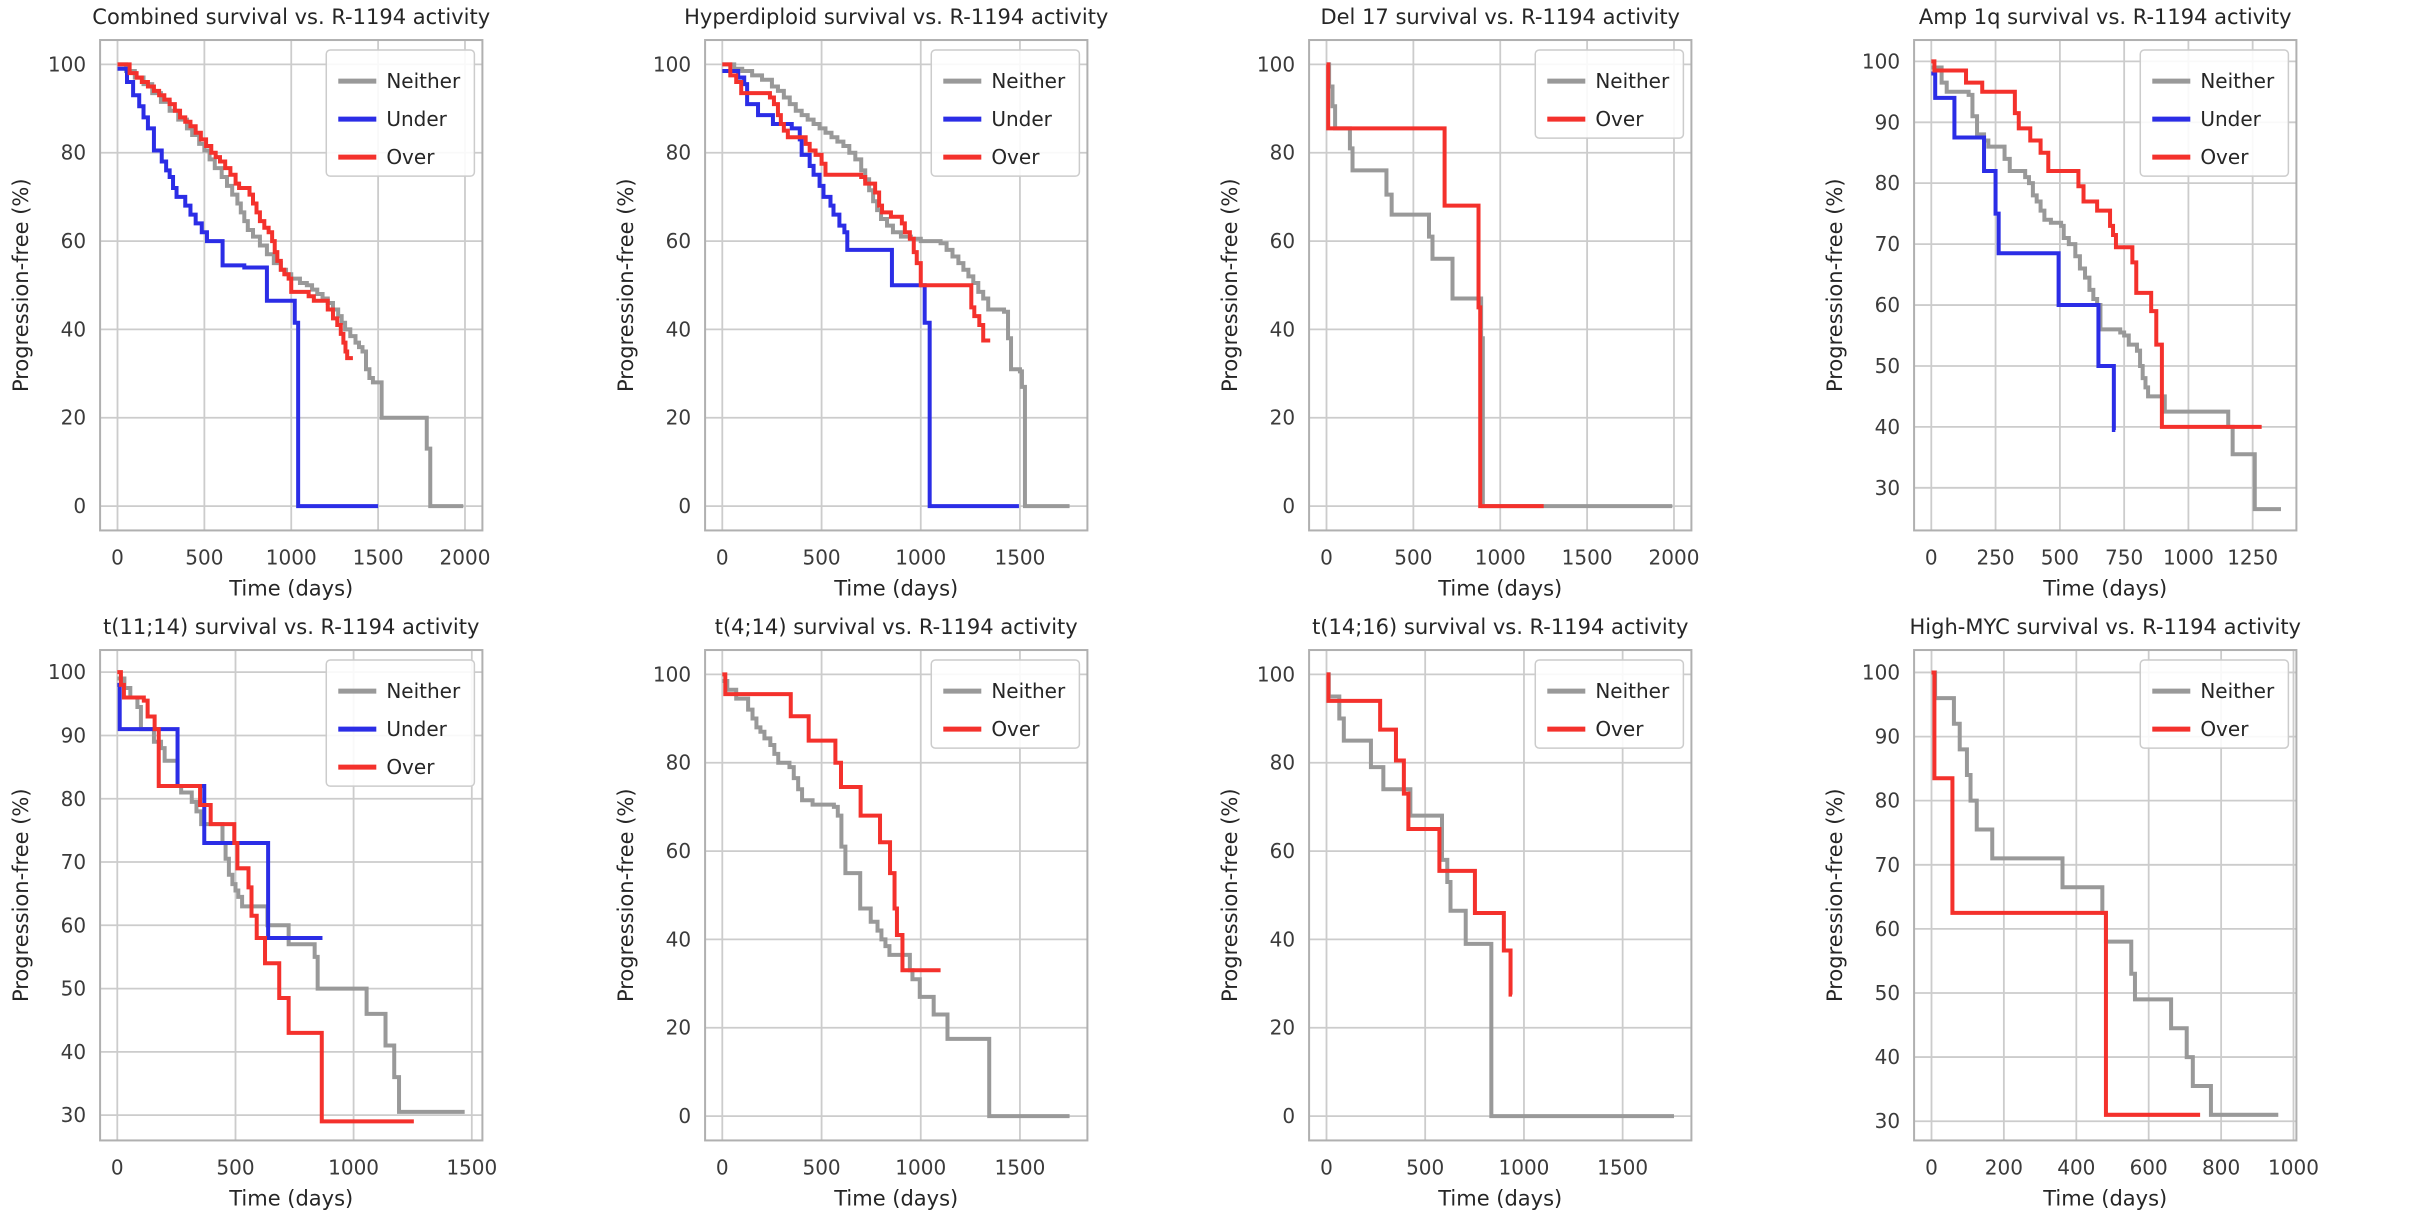 Image resolution: width=2418 pixels, height=1219 pixels. Describe the element at coordinates (1500, 626) in the screenshot. I see `chart-title: t(14;16) survival vs. R-1194 activity` at that location.